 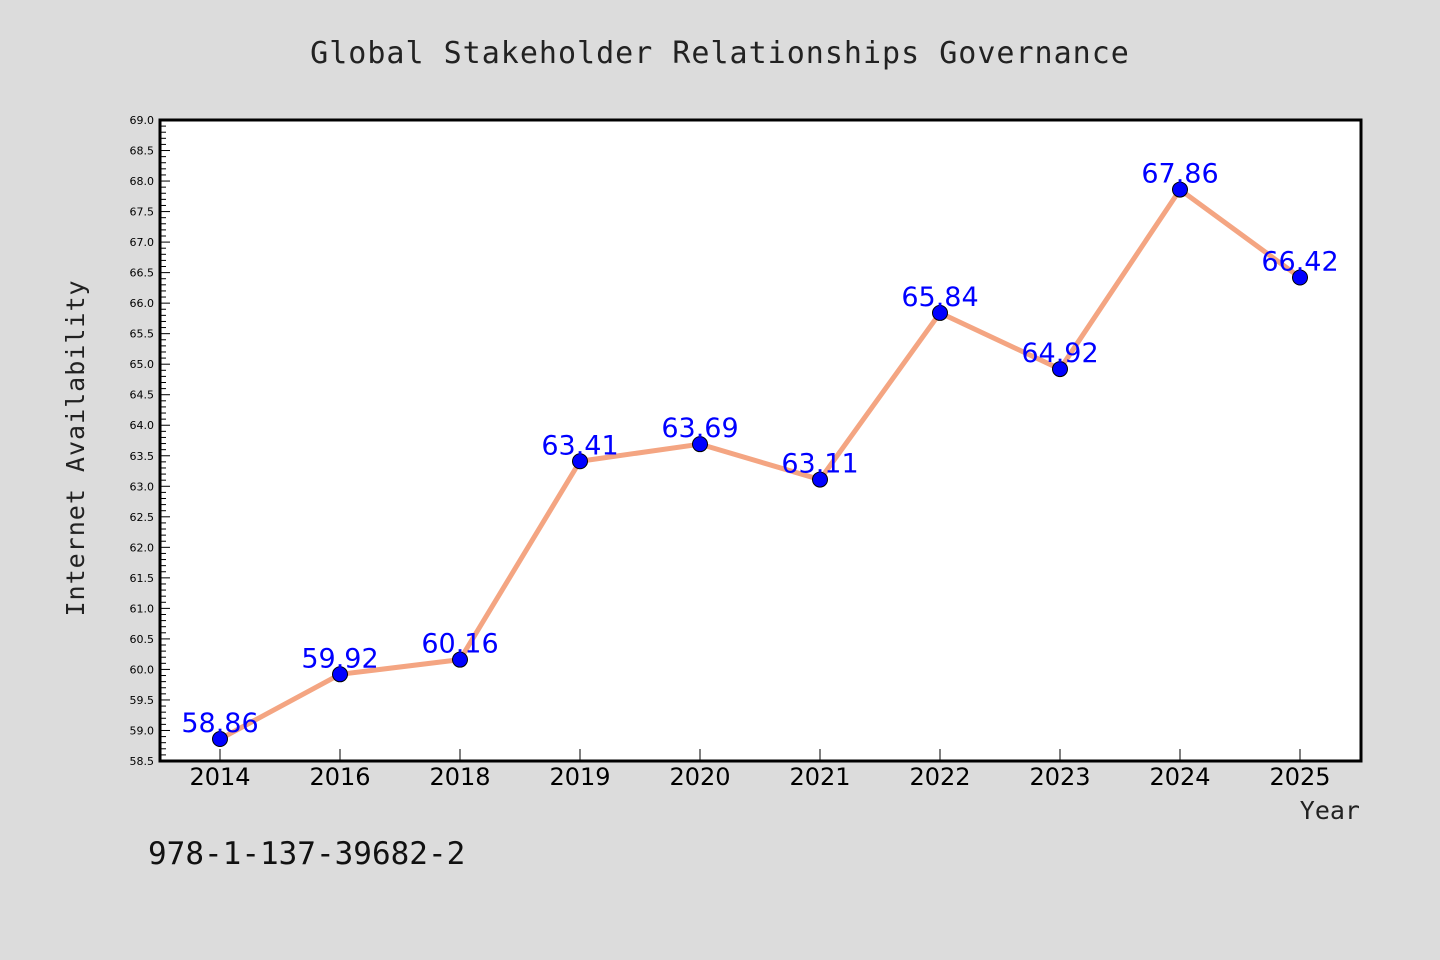 What do you see at coordinates (142, 730) in the screenshot?
I see `y-tick-label: 59.0` at bounding box center [142, 730].